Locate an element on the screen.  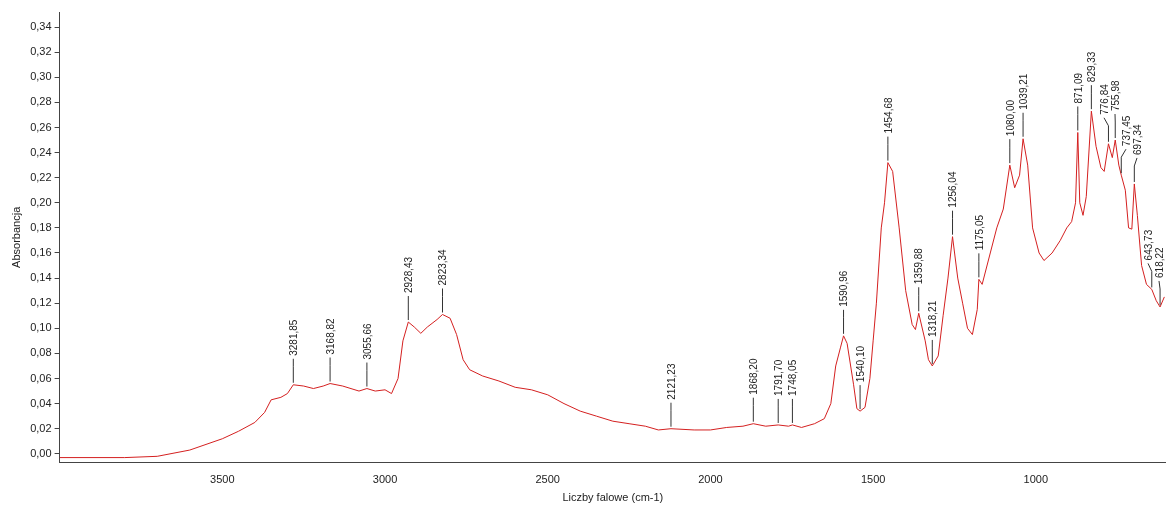
annotation: 871,09 is located at coordinates (1078, 88).